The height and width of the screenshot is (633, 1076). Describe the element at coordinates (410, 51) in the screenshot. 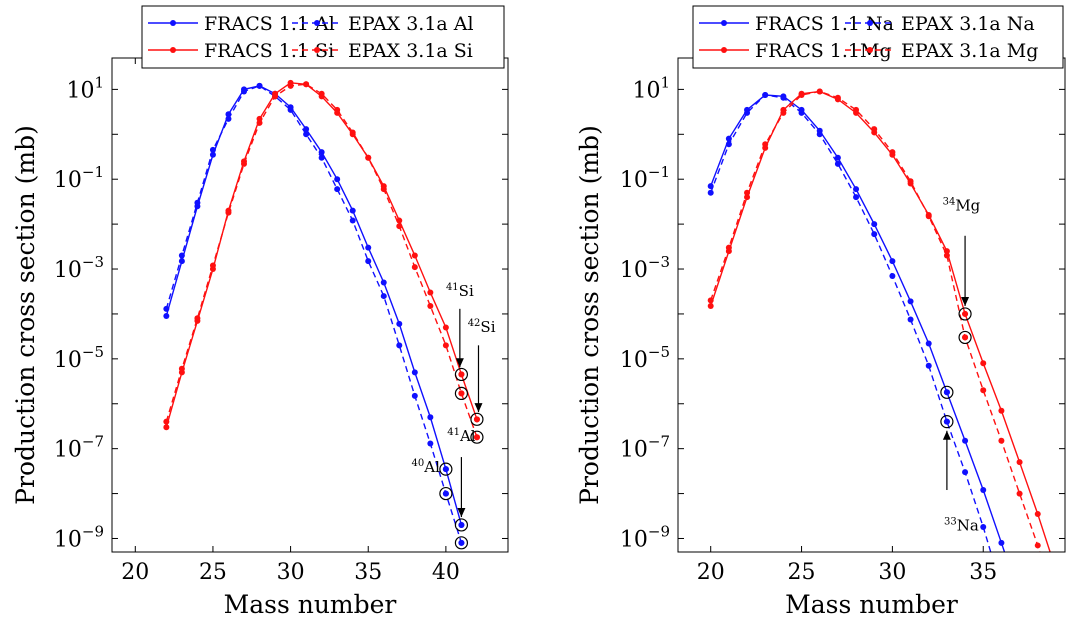

I see `legend-label: EPAX 3.1a Si` at that location.